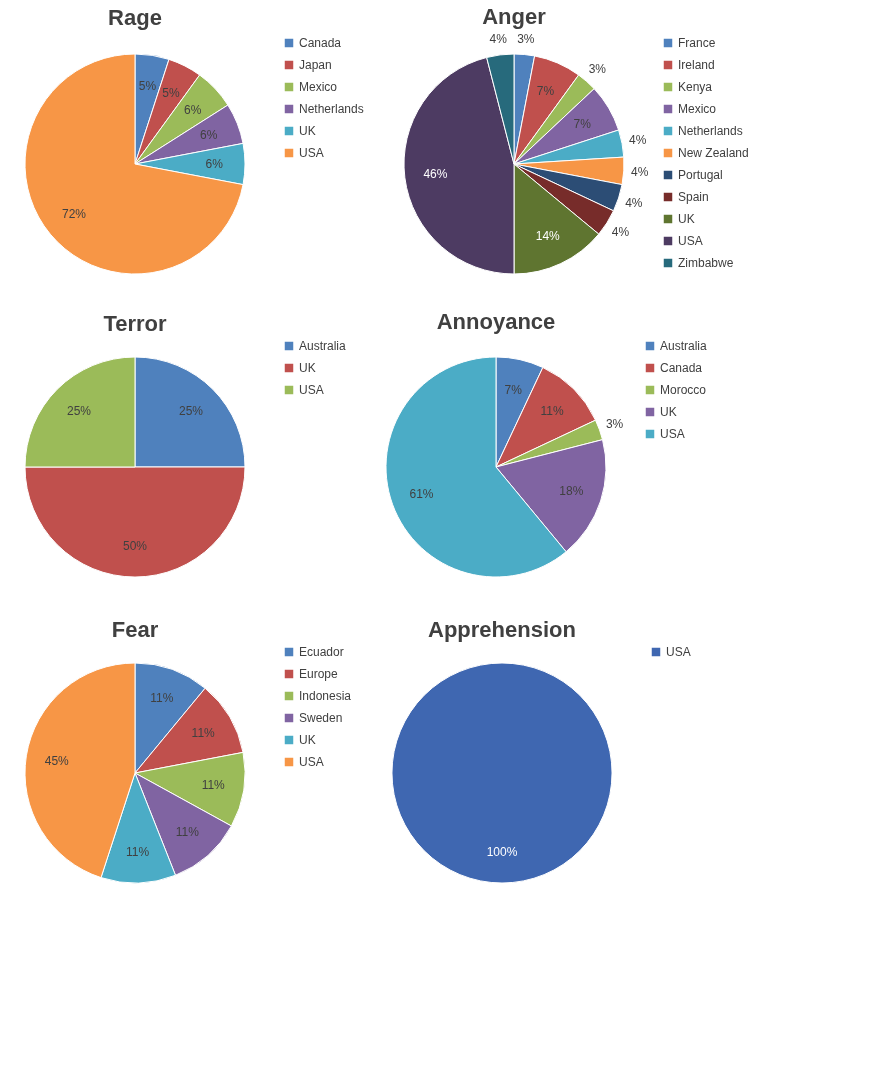 This screenshot has height=1067, width=882. I want to click on legend-label: Ireland, so click(696, 65).